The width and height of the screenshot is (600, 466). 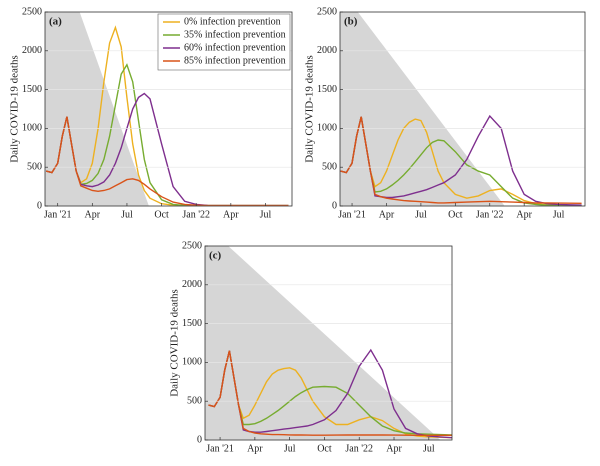 I want to click on legend-label: 85% infection prevention, so click(x=235, y=60).